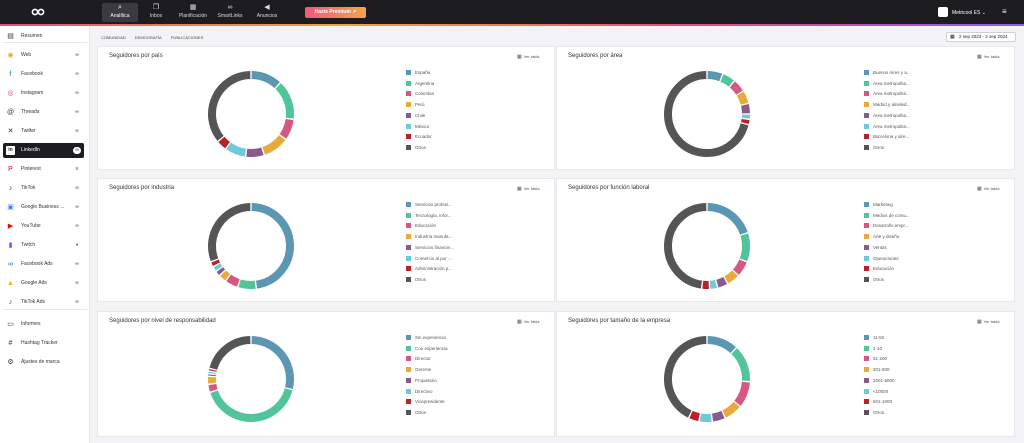  Describe the element at coordinates (43, 36) in the screenshot. I see `sidebar-item-resumen: ▤ Resumen` at that location.